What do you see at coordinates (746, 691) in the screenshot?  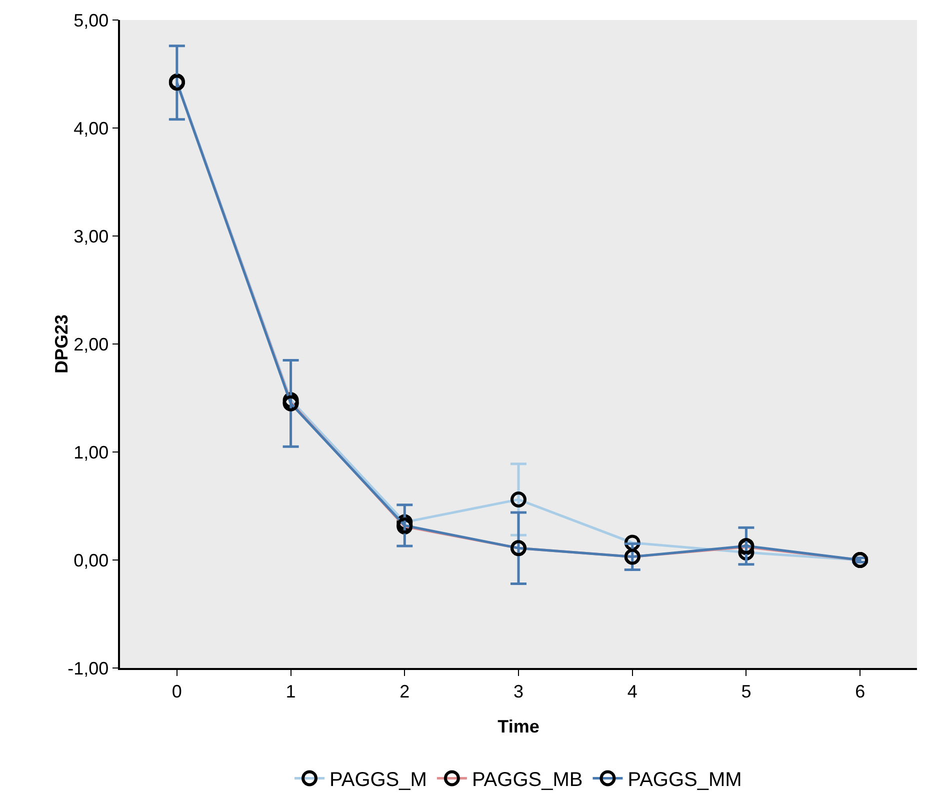 I see `x-tick-label: 5` at bounding box center [746, 691].